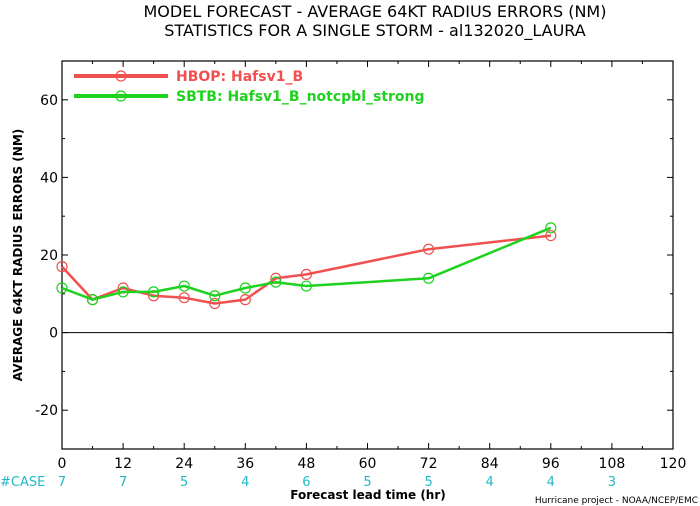 Image resolution: width=700 pixels, height=506 pixels. What do you see at coordinates (184, 464) in the screenshot?
I see `x-tick-label: 24` at bounding box center [184, 464].